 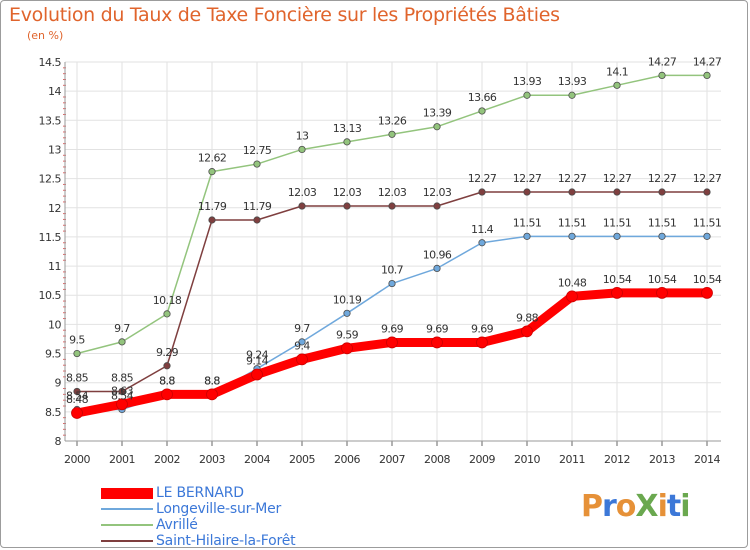 What do you see at coordinates (437, 113) in the screenshot?
I see `data-label-avrille: 13.39` at bounding box center [437, 113].